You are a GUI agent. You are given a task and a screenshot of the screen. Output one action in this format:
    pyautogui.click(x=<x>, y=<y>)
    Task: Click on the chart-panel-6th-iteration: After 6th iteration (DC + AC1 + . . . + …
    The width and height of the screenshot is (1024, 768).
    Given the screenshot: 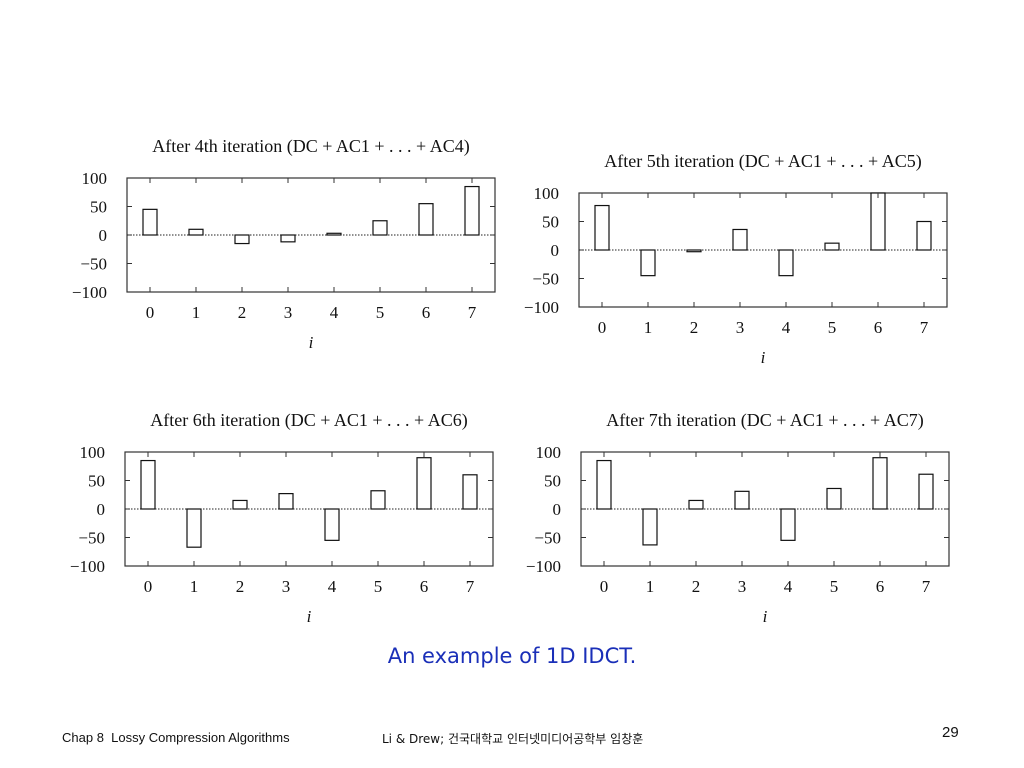 What is the action you would take?
    pyautogui.click(x=283, y=519)
    